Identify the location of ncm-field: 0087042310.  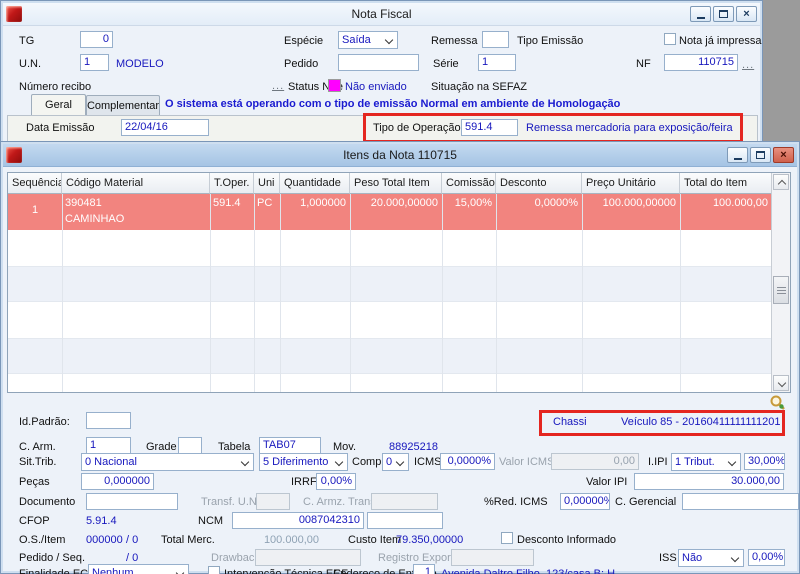
(298, 520).